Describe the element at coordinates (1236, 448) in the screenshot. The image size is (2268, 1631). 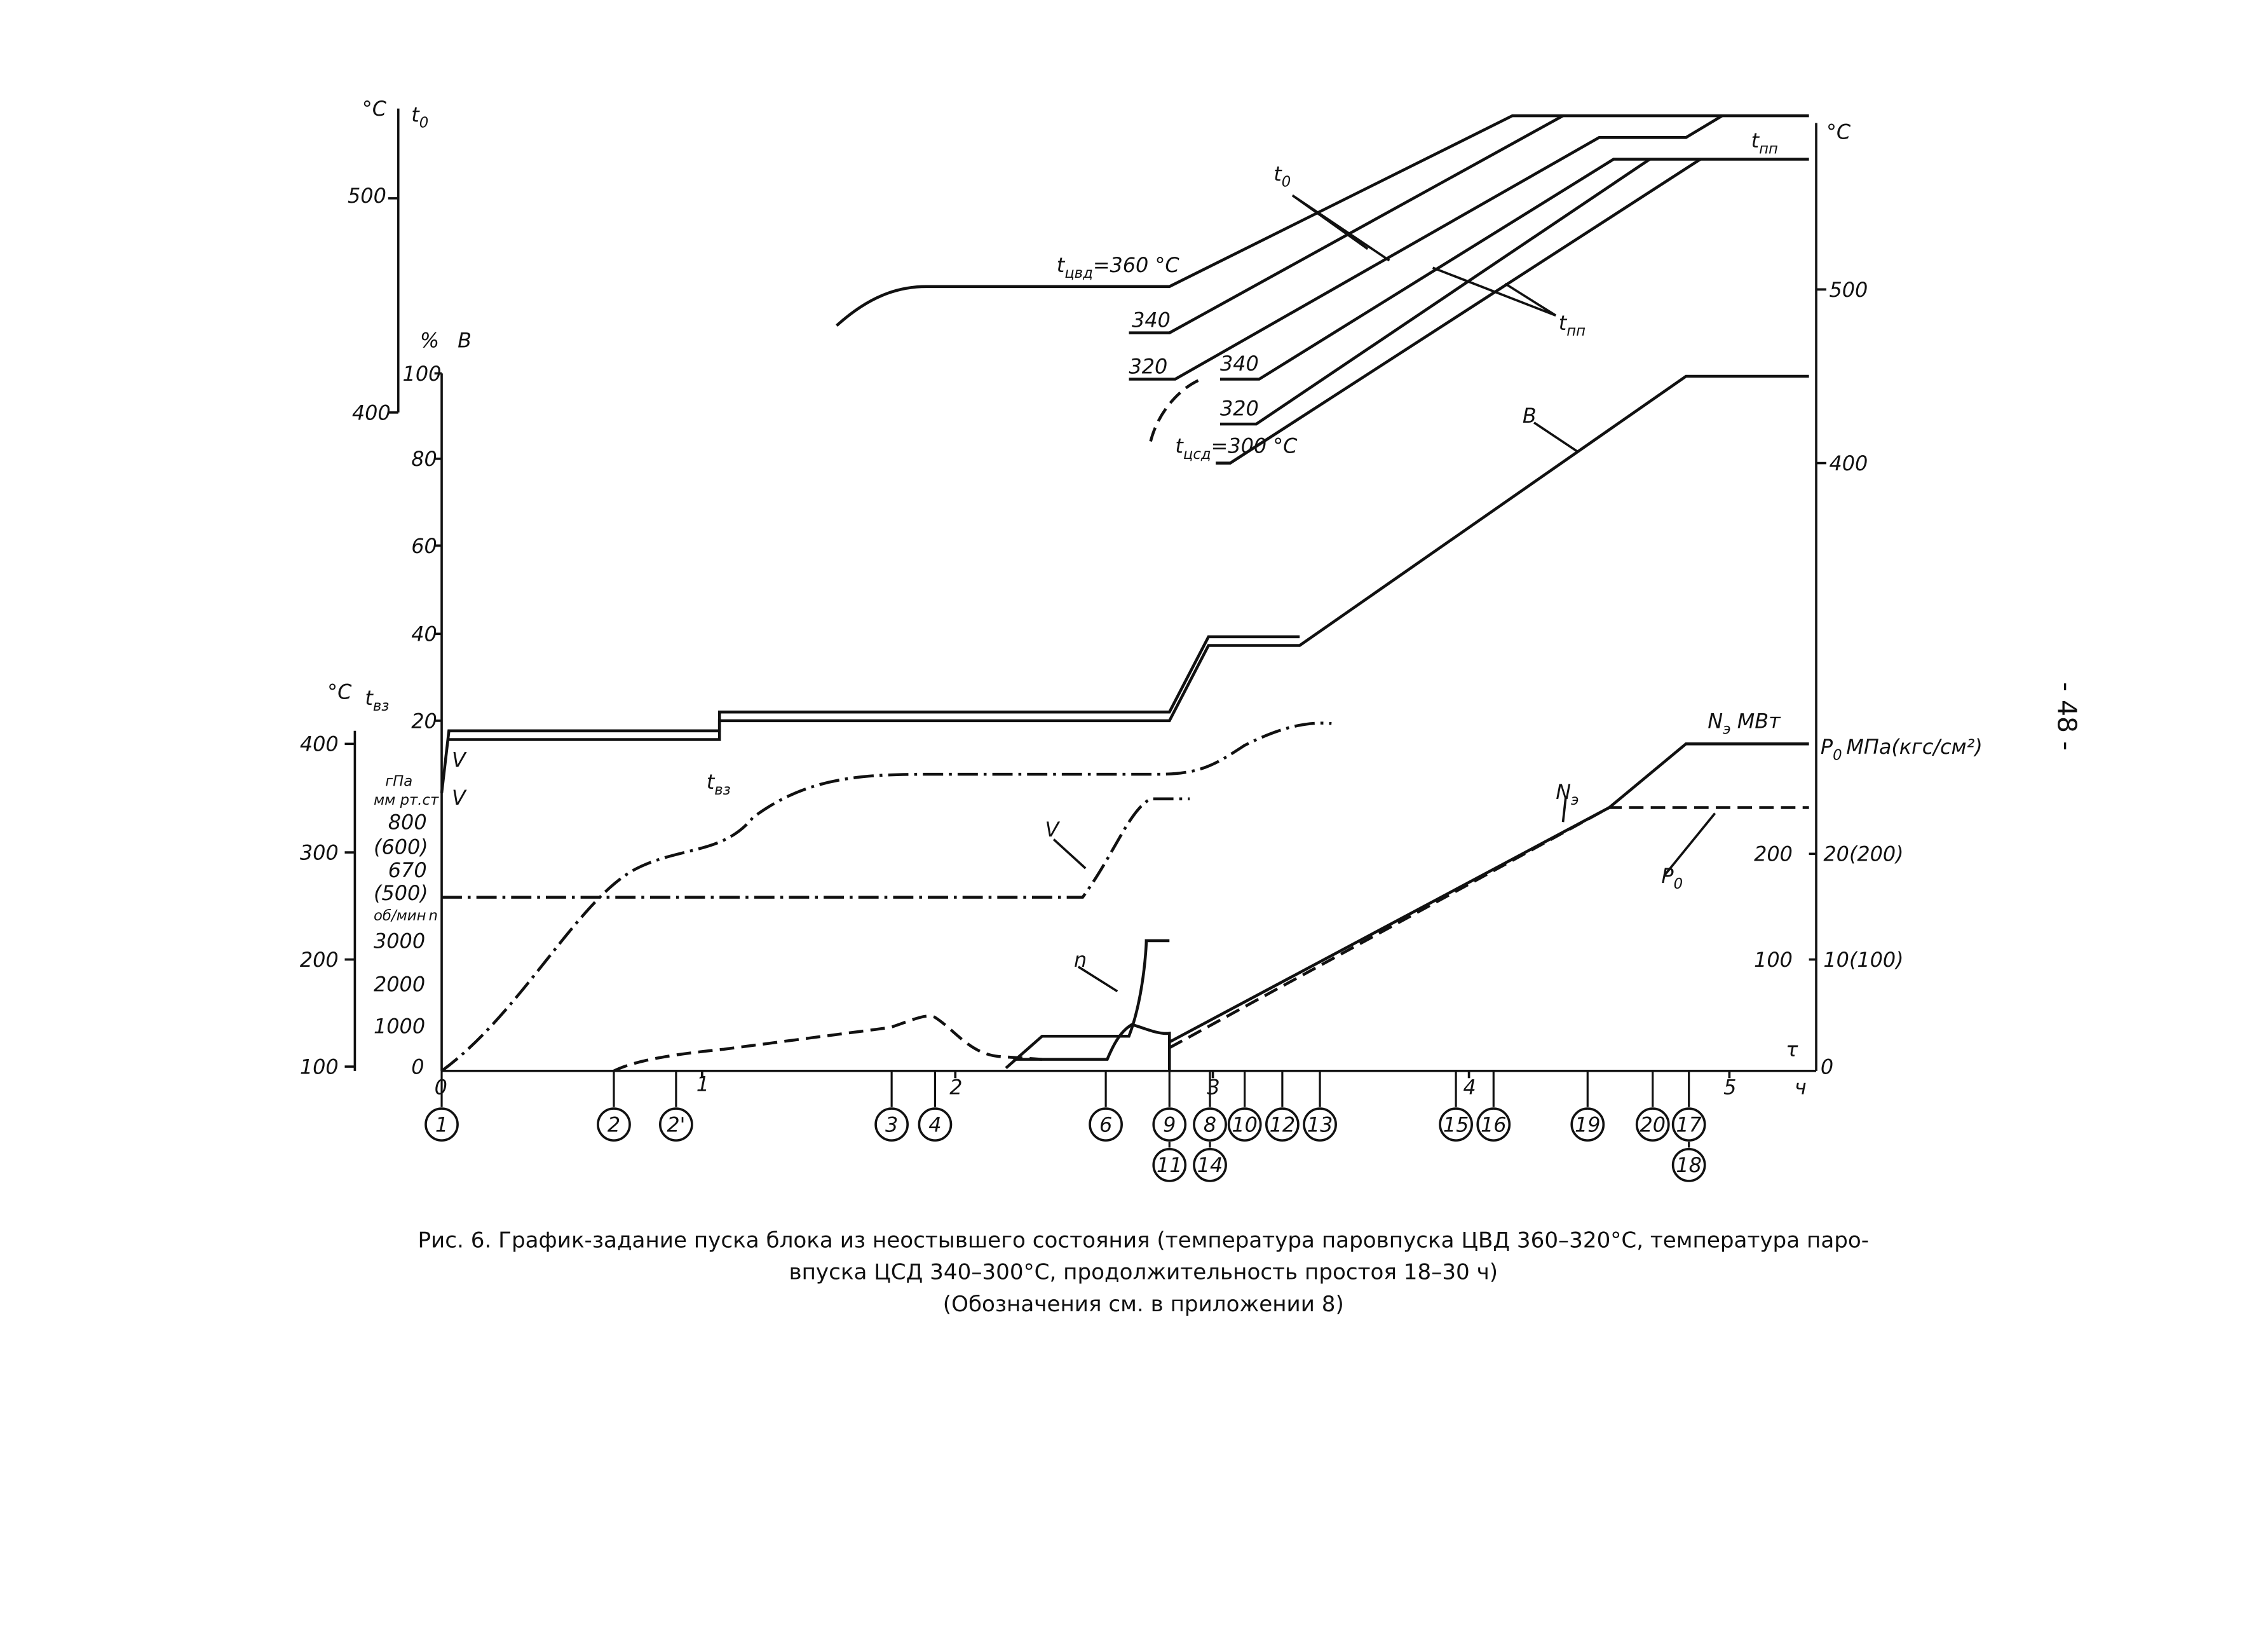
I see `curve-label: tцсд=300 °C` at that location.